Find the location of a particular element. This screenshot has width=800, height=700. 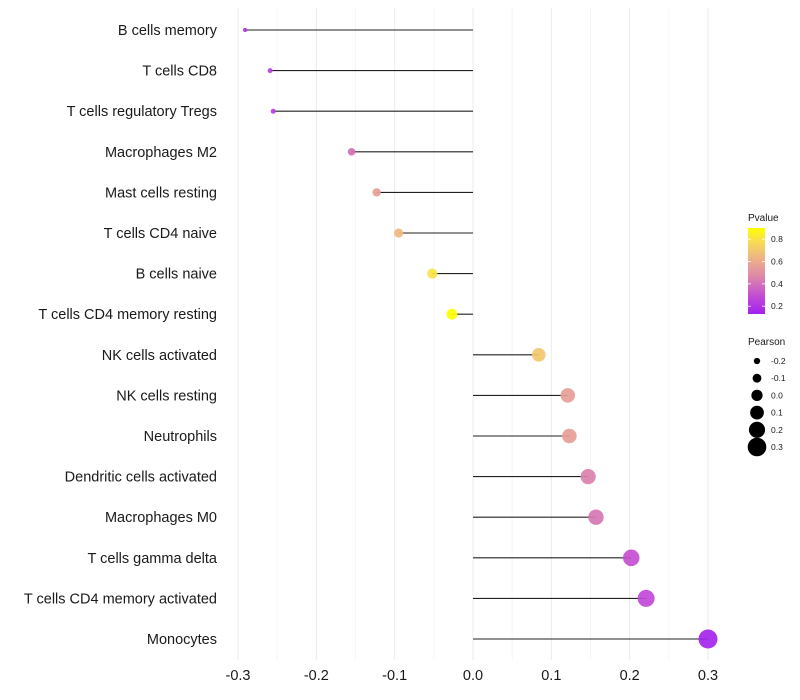

color-legend-tick: 0.4 is located at coordinates (777, 284).